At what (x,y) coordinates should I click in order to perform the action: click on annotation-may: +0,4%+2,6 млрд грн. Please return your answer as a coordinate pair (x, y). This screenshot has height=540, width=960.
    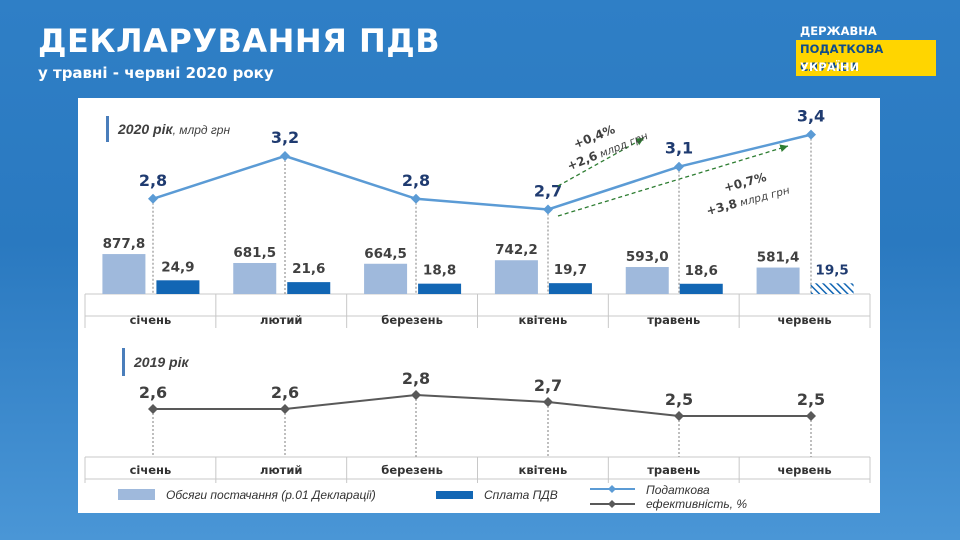
    Looking at the image, I should click on (607, 148).